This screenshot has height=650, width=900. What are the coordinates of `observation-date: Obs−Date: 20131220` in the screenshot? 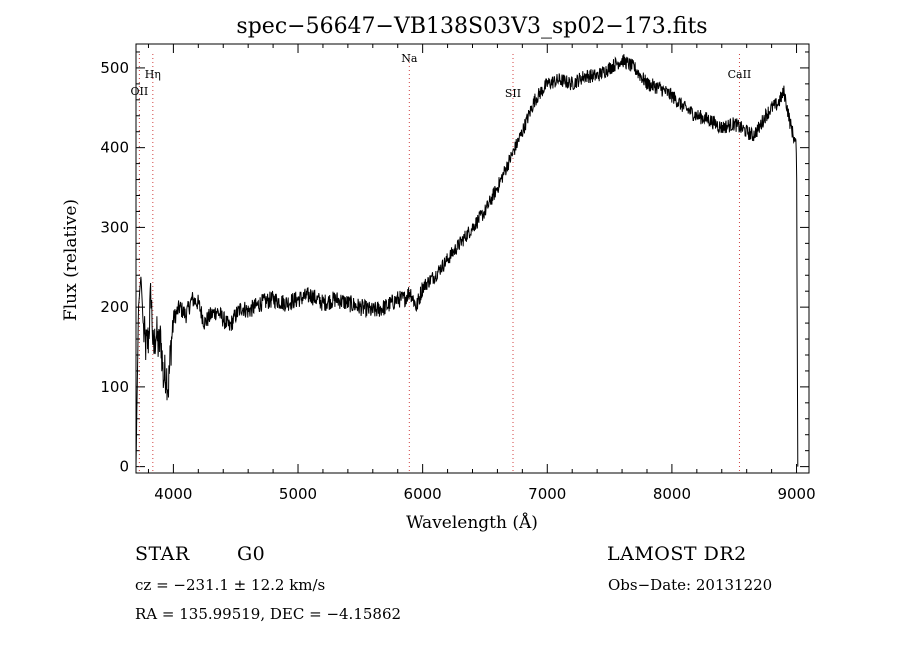 It's located at (690, 585).